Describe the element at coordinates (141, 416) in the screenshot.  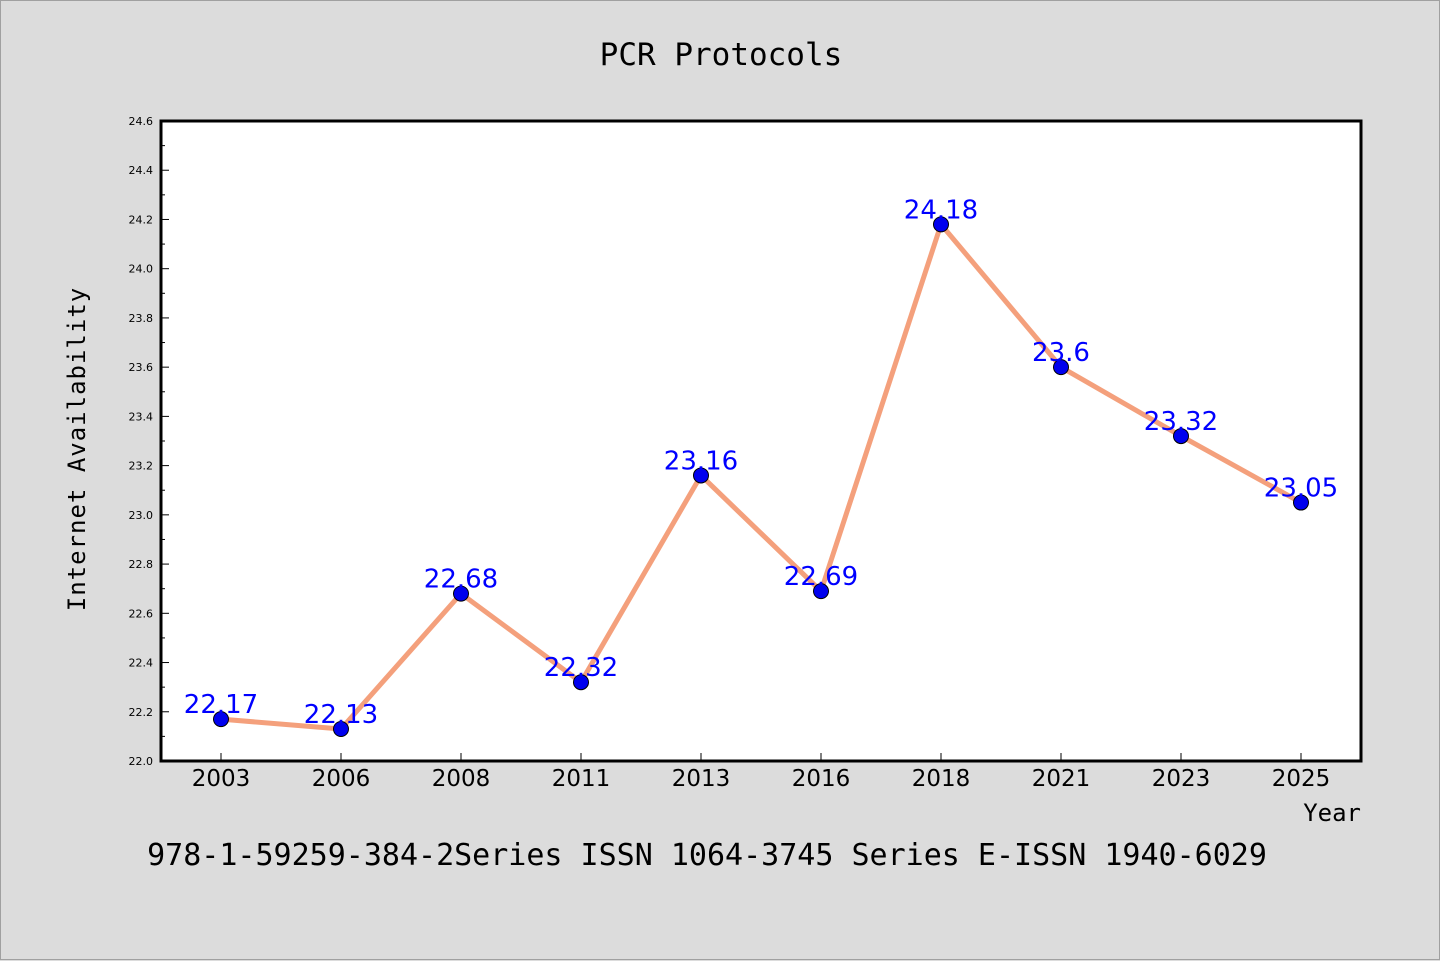
I see `y-tick-label: 23.4` at that location.